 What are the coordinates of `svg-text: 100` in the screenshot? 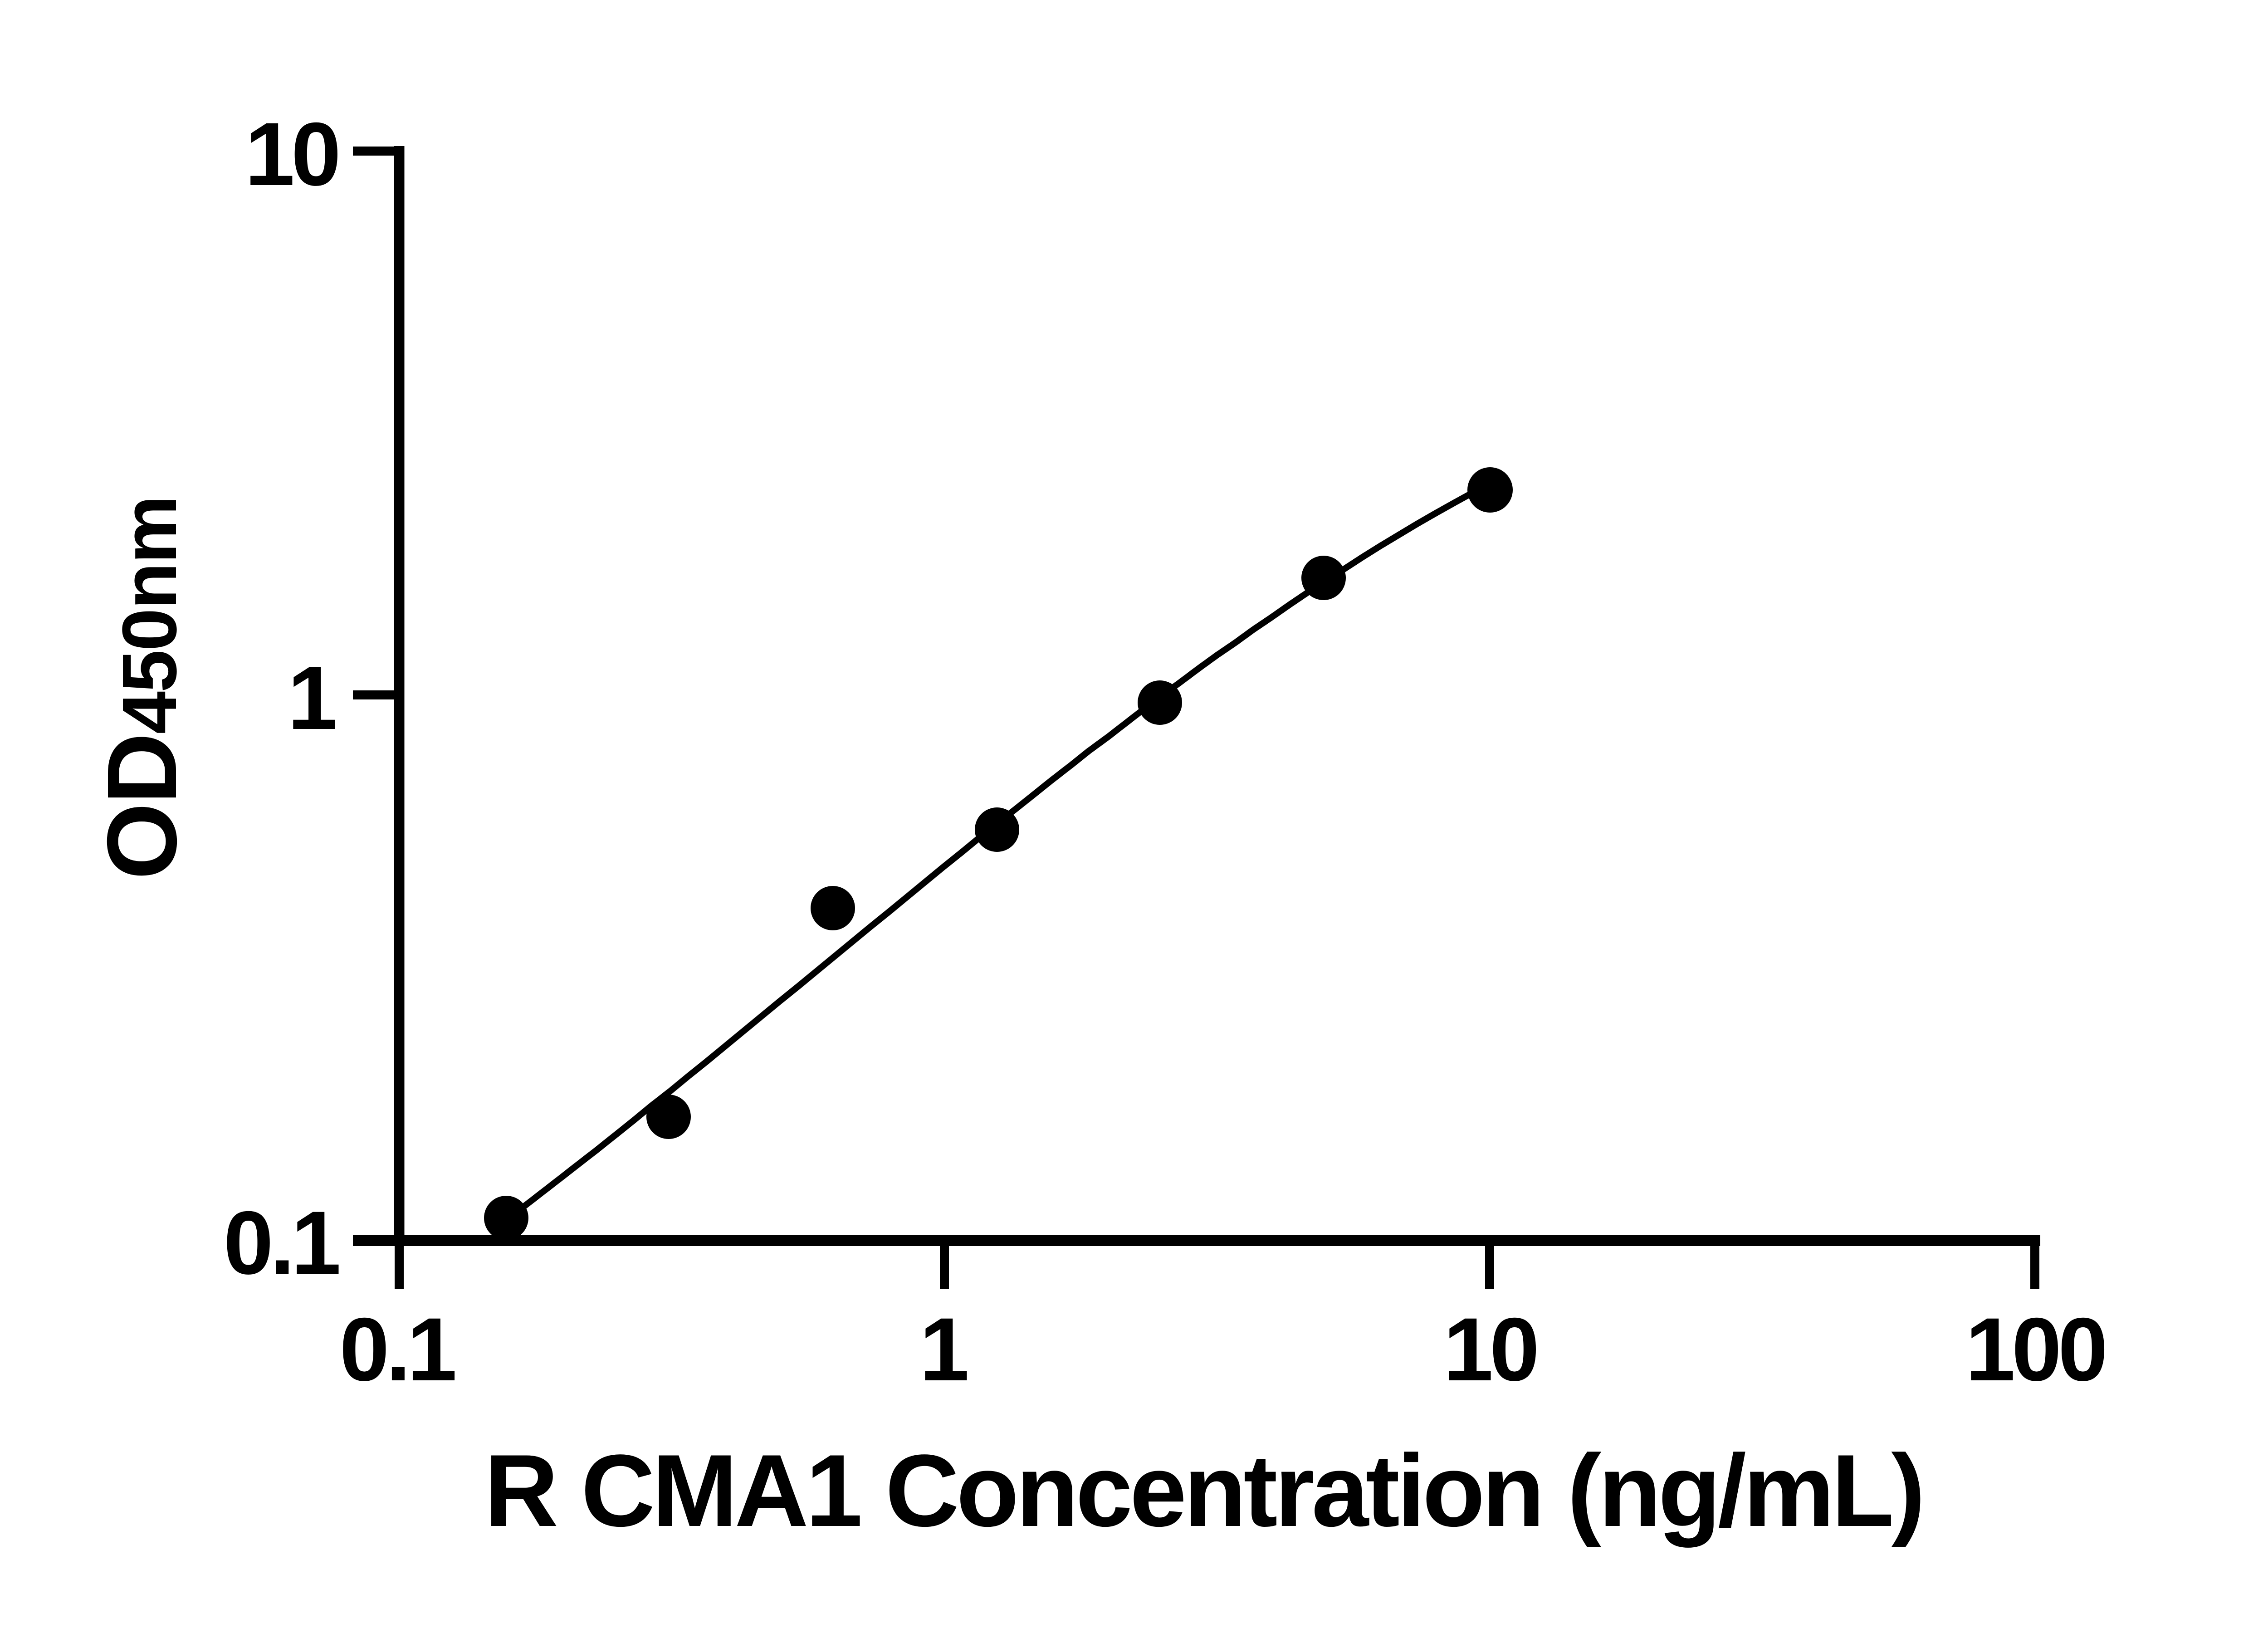 It's located at (2035, 1349).